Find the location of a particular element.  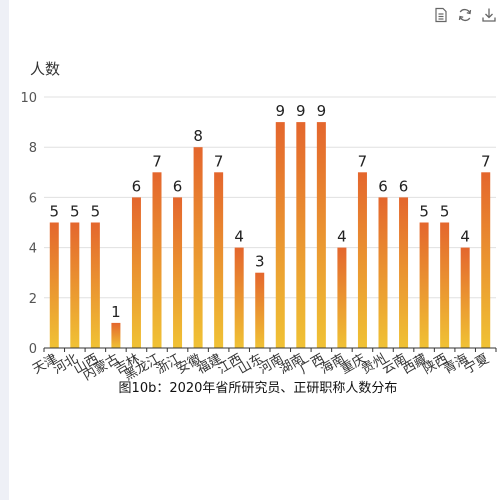

y-tick-label: 4 is located at coordinates (33, 249).